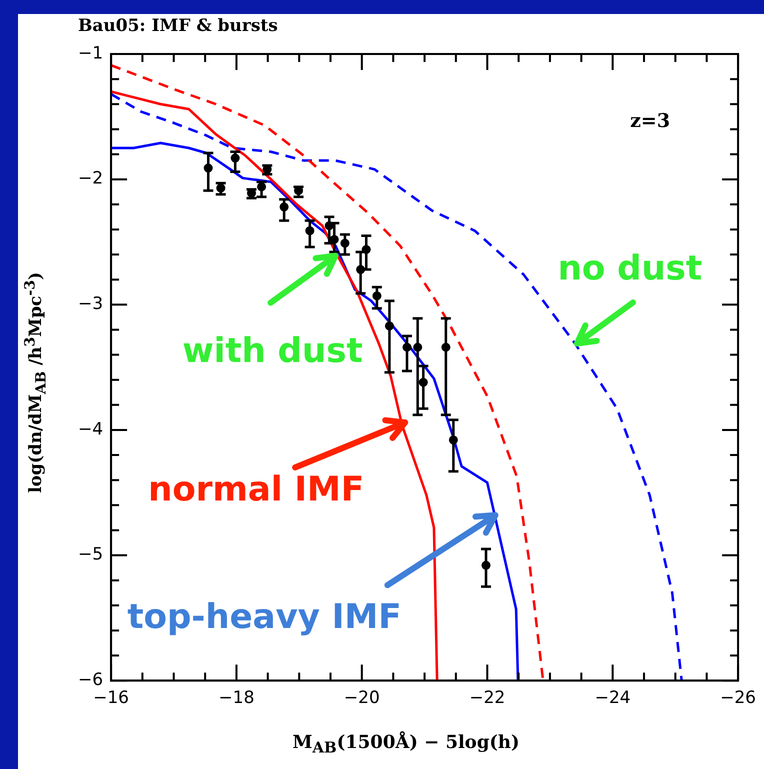 The height and width of the screenshot is (769, 764). I want to click on annotation: with dust, so click(272, 350).